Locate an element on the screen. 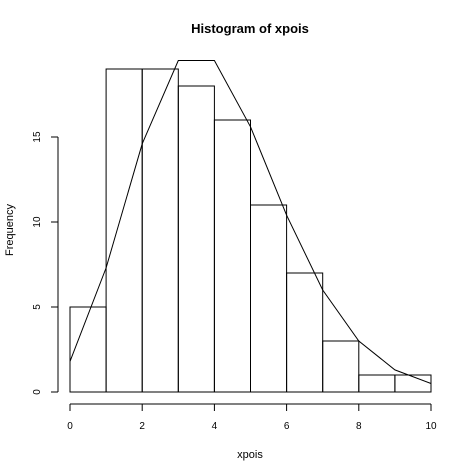 The image size is (474, 474). x-tick-label: 10 is located at coordinates (431, 426).